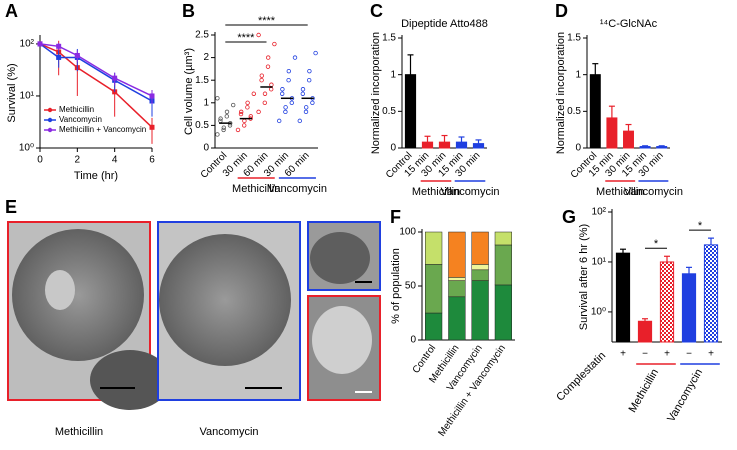  Describe the element at coordinates (40, 160) in the screenshot. I see `x-tick-label: 0` at that location.